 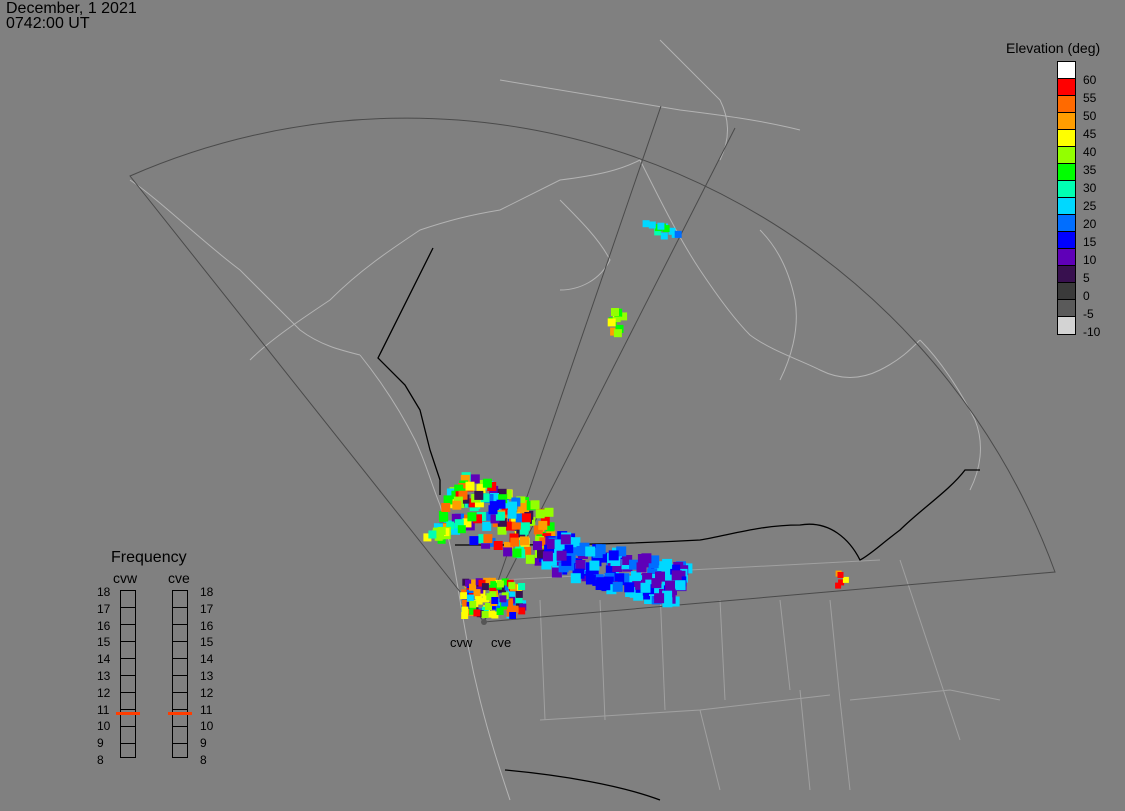 What do you see at coordinates (104, 625) in the screenshot?
I see `frequency-scale-label-left: 16` at bounding box center [104, 625].